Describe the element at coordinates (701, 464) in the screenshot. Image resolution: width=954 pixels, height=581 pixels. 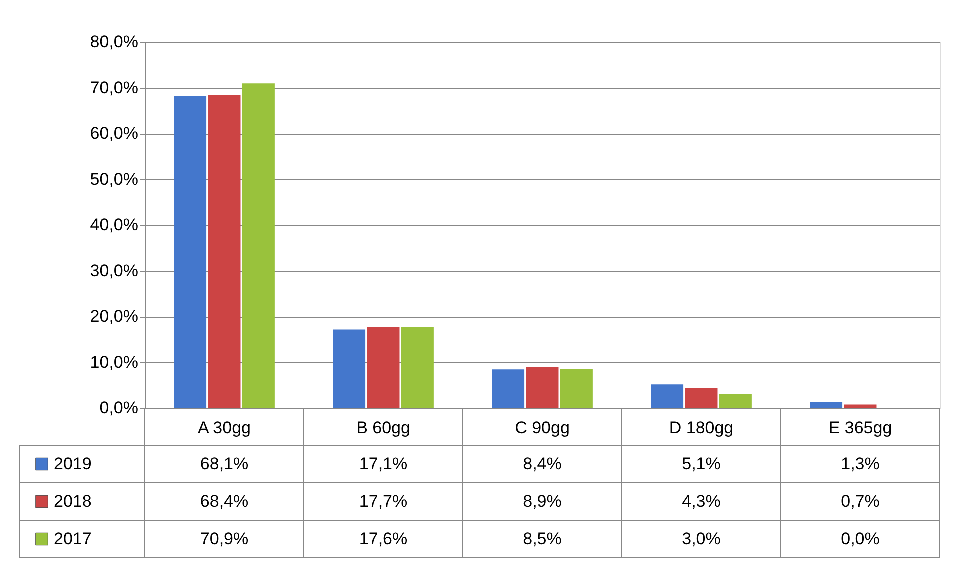
I see `data-label: 5,1%` at that location.